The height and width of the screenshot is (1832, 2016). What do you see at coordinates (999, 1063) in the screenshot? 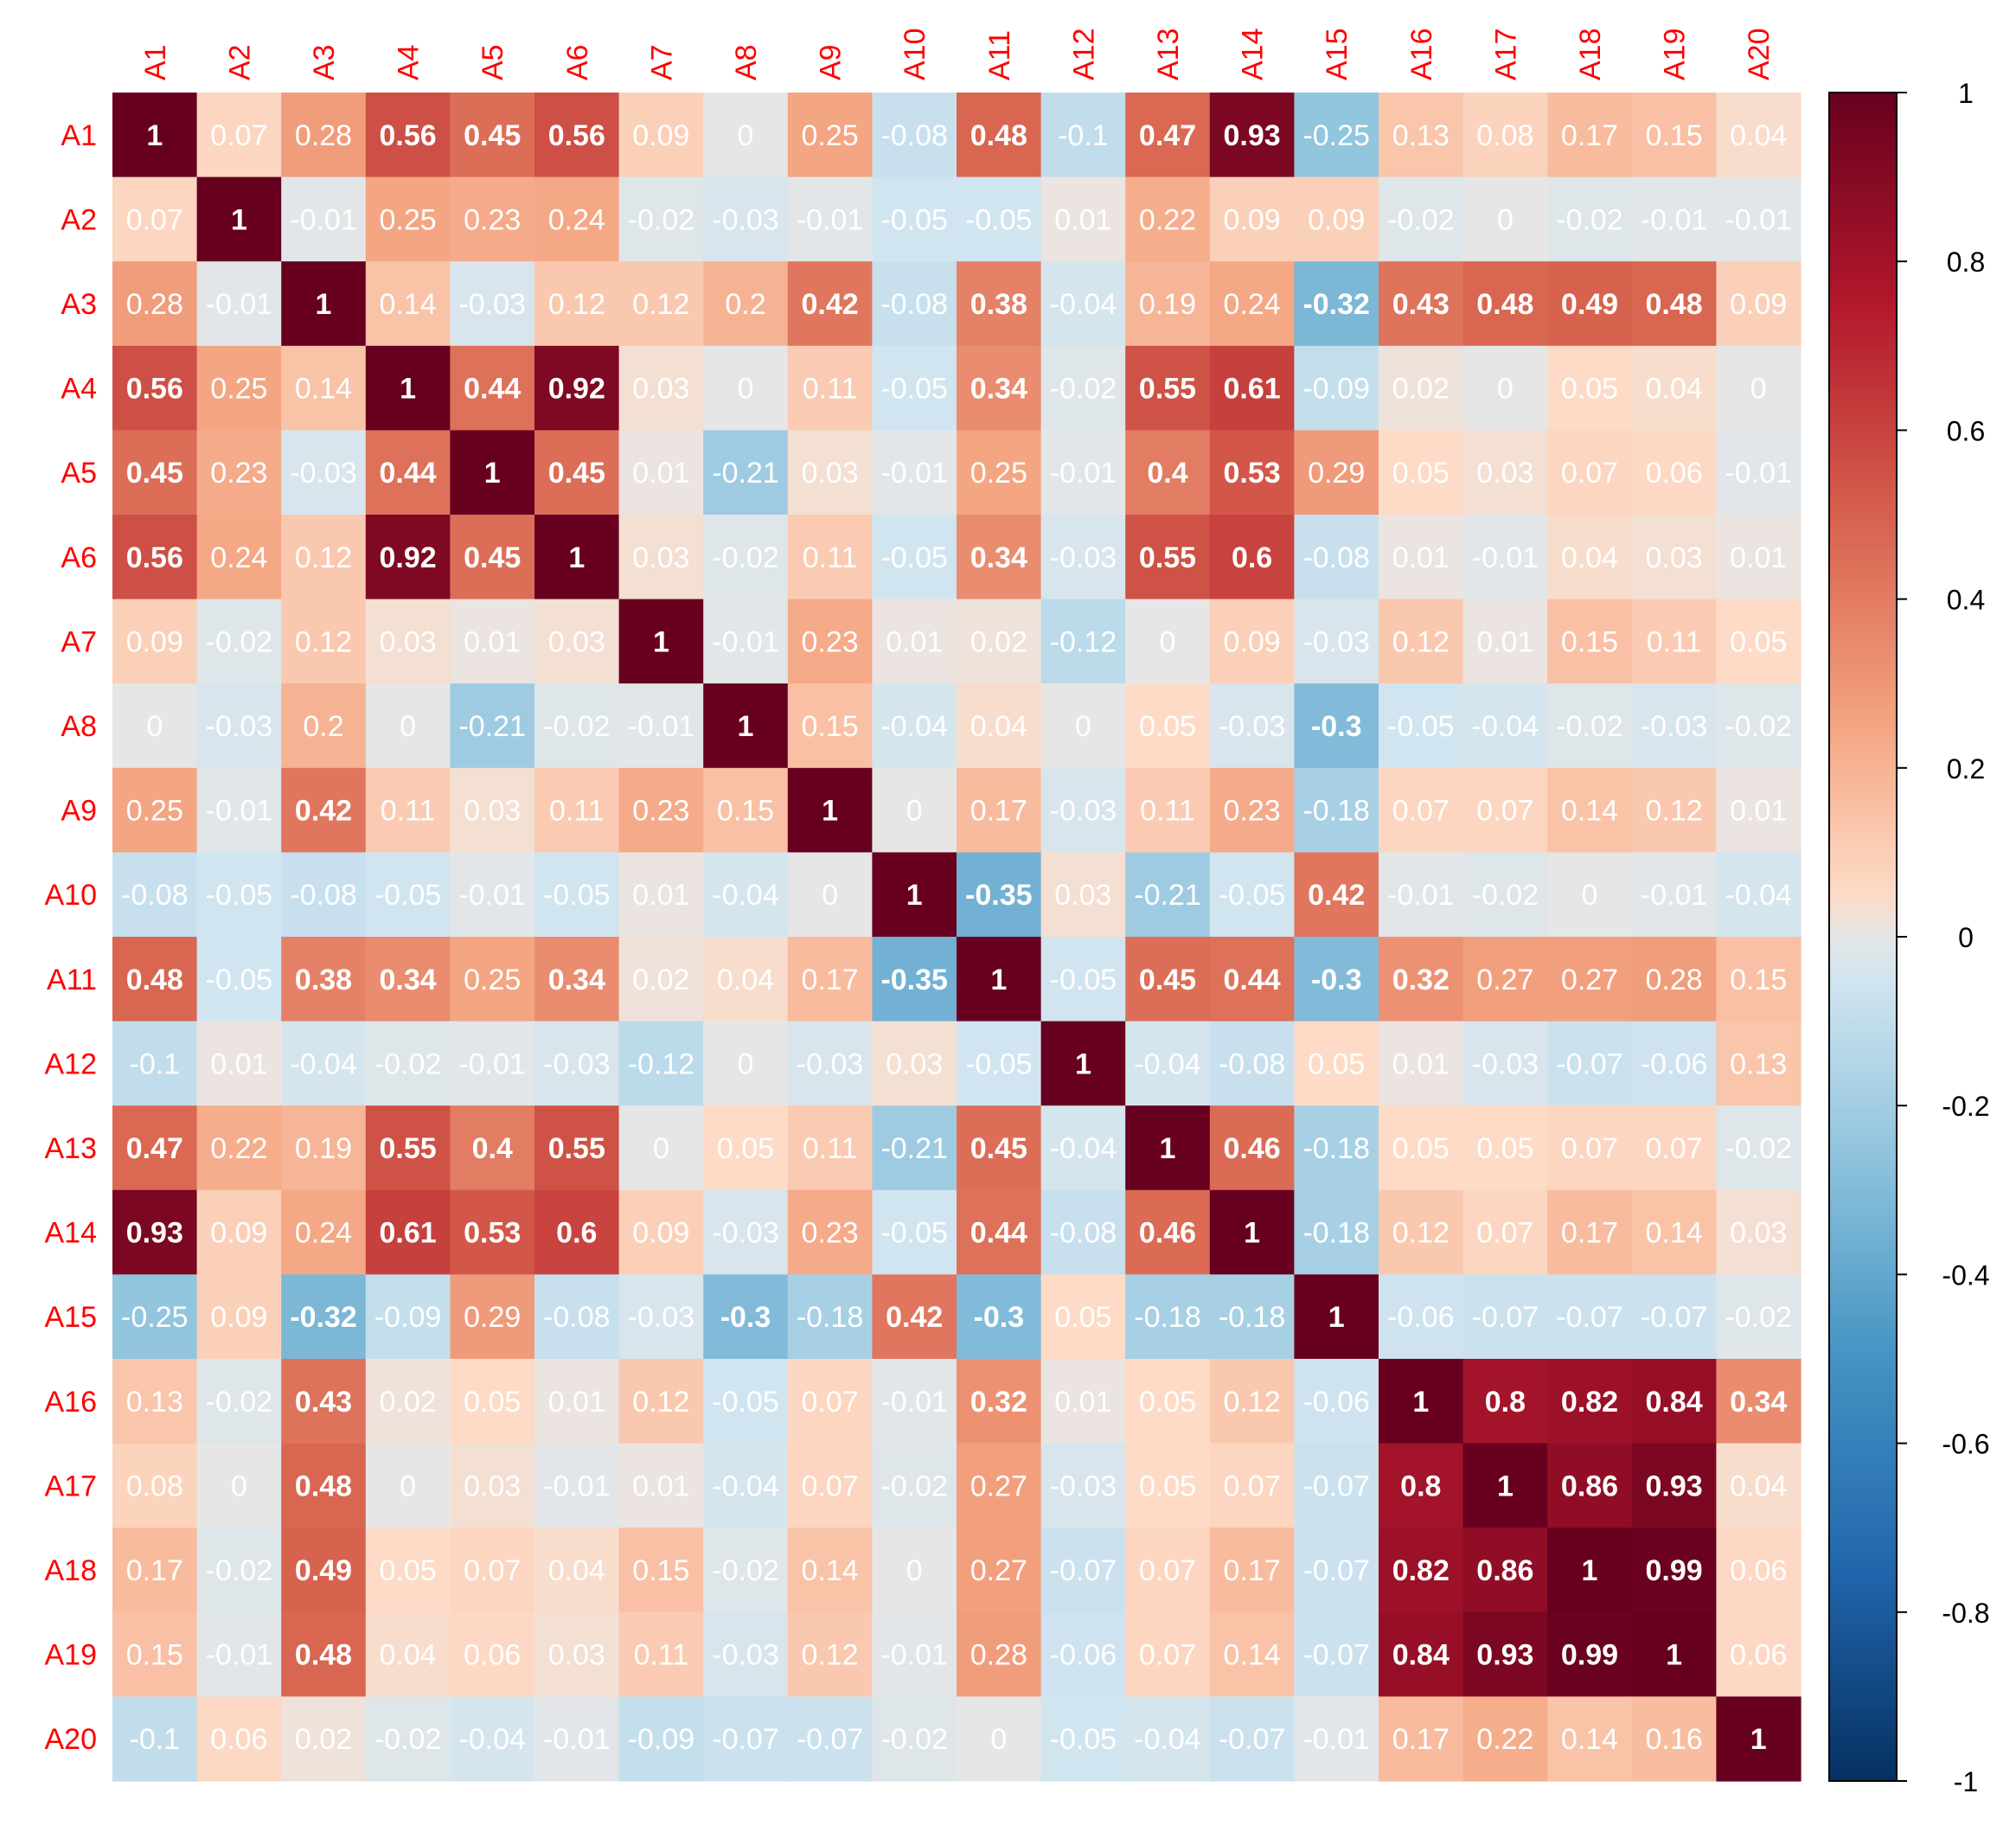
I see `cell-value-label: -0.05` at bounding box center [999, 1063].